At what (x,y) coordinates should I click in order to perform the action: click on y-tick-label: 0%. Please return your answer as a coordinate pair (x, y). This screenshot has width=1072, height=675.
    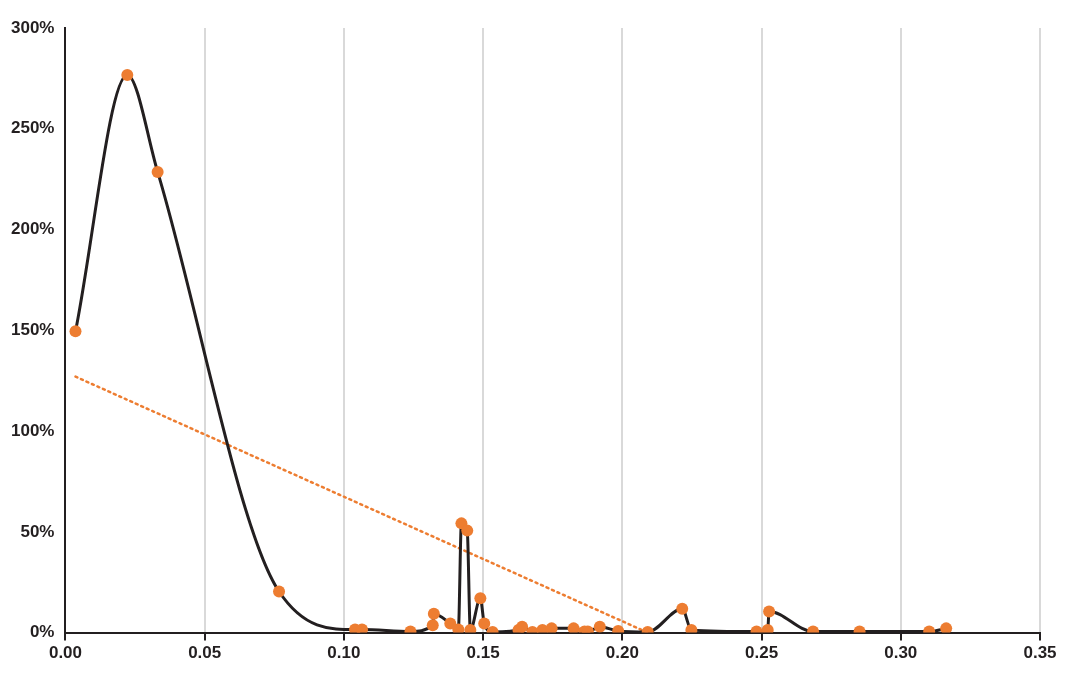
    Looking at the image, I should click on (42, 632).